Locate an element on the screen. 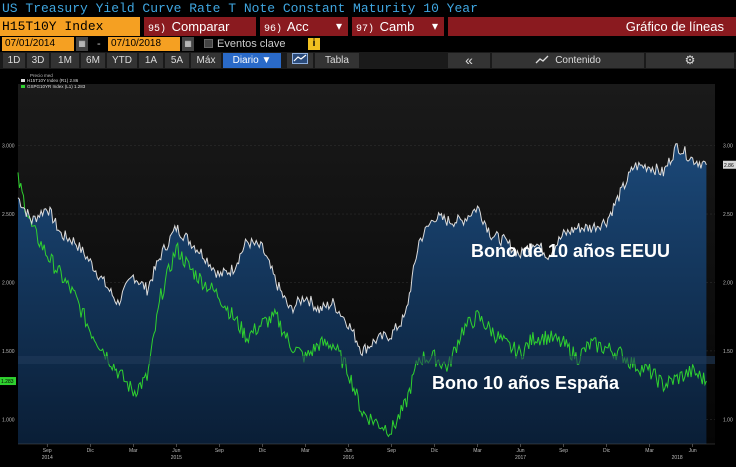 This screenshot has width=736, height=467. left-tick-label: 1.500 is located at coordinates (8, 352).